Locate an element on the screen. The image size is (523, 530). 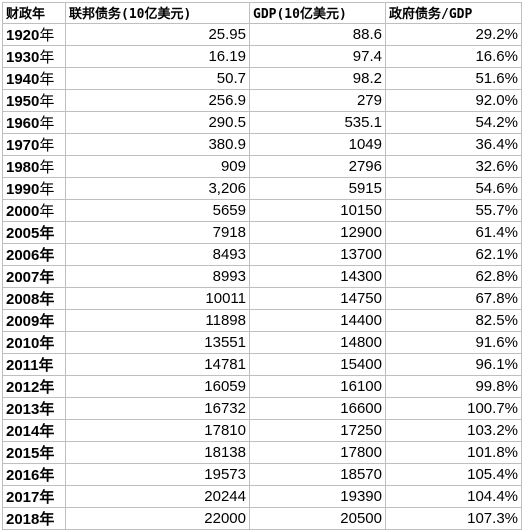
cell-debt-gdp-ratio: 82.5% is located at coordinates (453, 320).